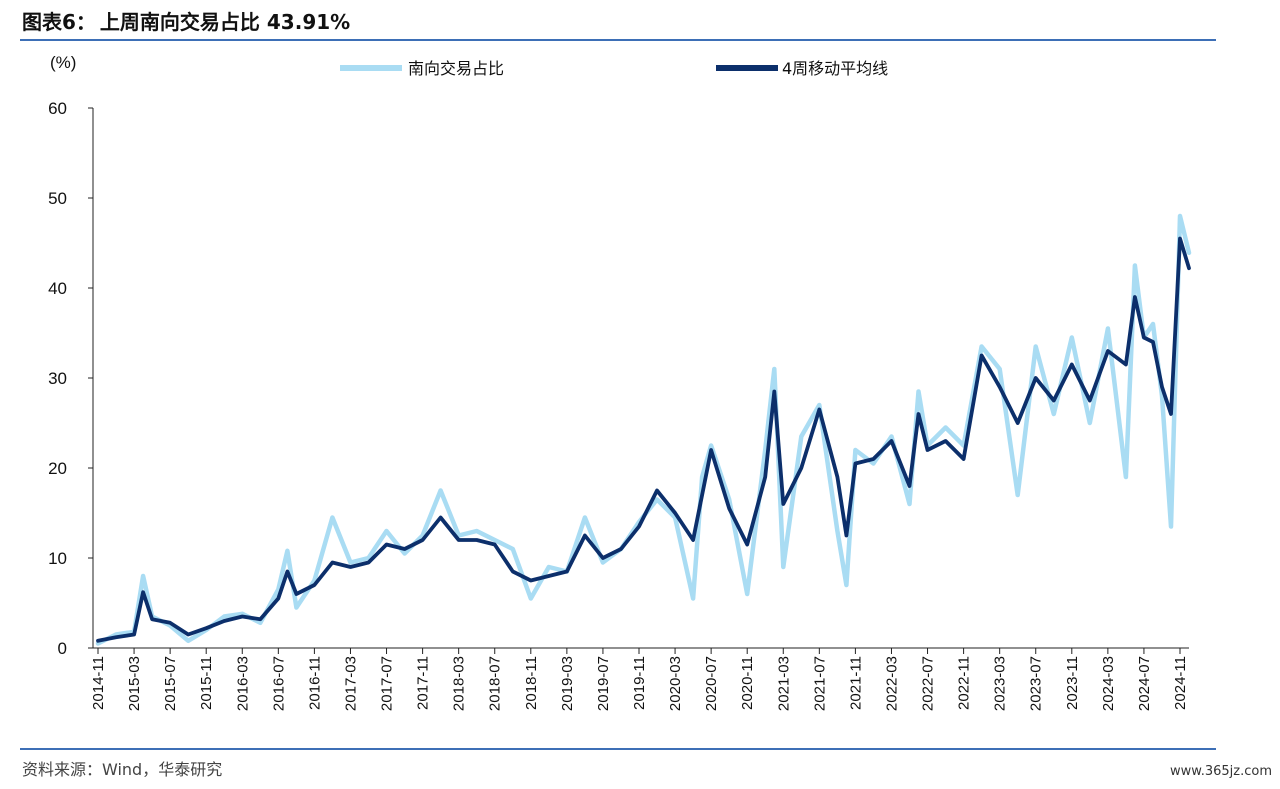 Image resolution: width=1280 pixels, height=789 pixels. Describe the element at coordinates (206, 683) in the screenshot. I see `x-tick-label: 2015-11` at that location.